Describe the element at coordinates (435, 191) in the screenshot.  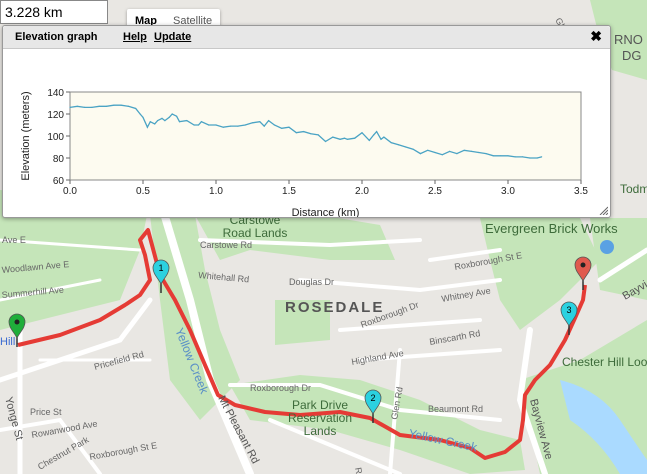
I see `x-tick-label: 2.5` at that location.